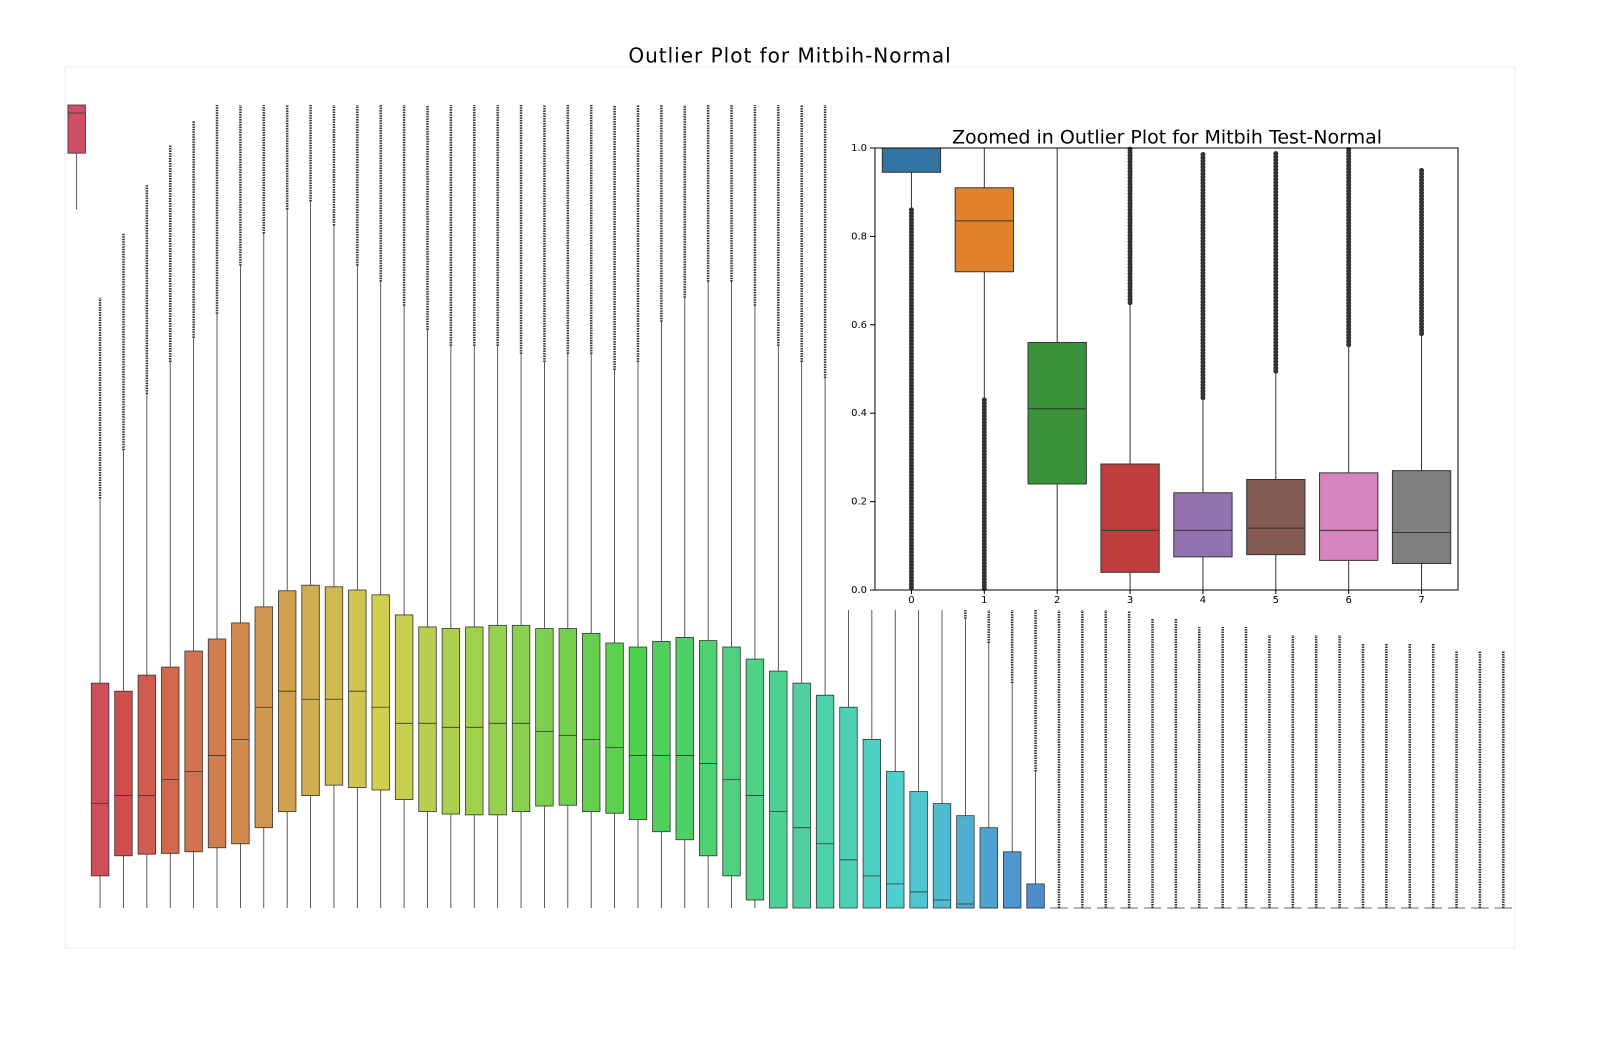 Image resolution: width=1610 pixels, height=1040 pixels. What do you see at coordinates (1203, 600) in the screenshot?
I see `x-tick-label: 4` at bounding box center [1203, 600].